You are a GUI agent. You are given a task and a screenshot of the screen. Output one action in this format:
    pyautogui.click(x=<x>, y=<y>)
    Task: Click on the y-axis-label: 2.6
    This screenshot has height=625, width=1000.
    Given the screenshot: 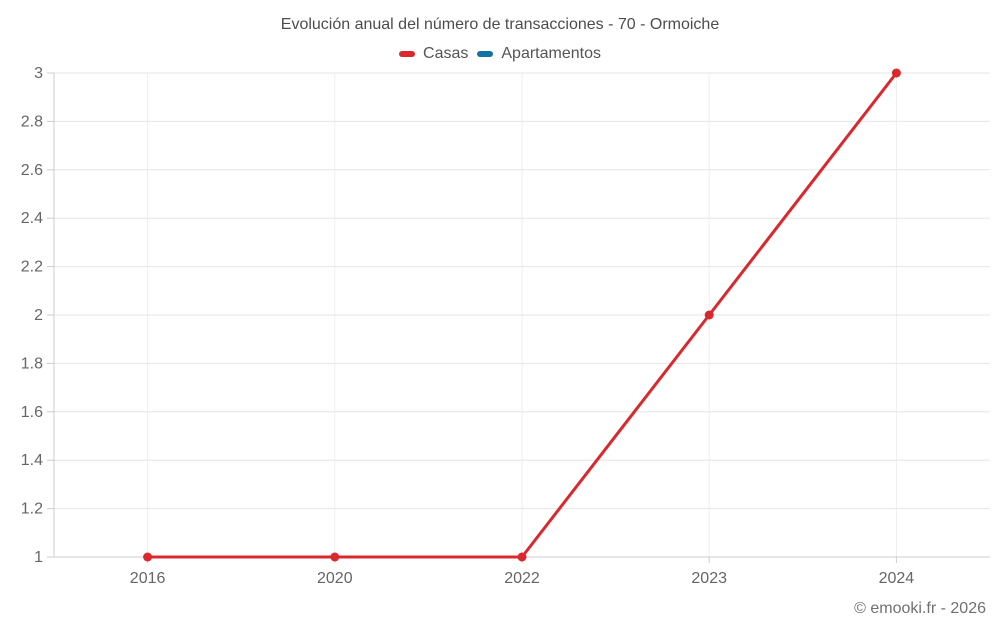 What is the action you would take?
    pyautogui.click(x=32, y=170)
    